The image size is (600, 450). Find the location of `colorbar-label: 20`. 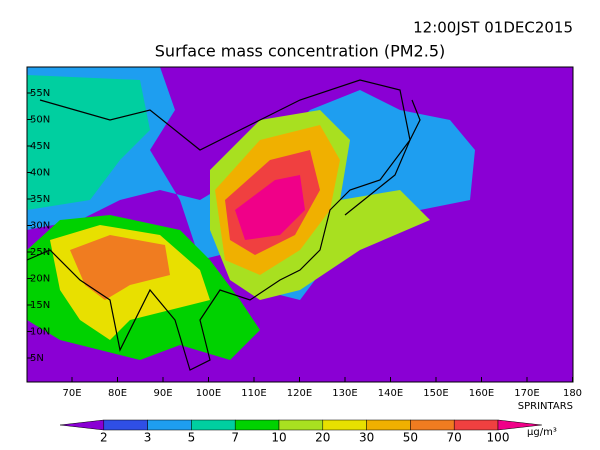

colorbar-label: 20 is located at coordinates (322, 438).